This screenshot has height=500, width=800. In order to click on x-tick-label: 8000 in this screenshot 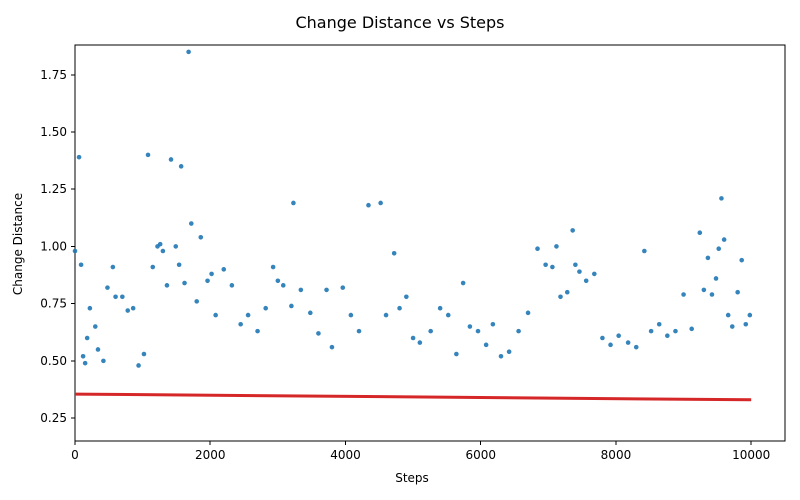, I will do `click(616, 455)`.